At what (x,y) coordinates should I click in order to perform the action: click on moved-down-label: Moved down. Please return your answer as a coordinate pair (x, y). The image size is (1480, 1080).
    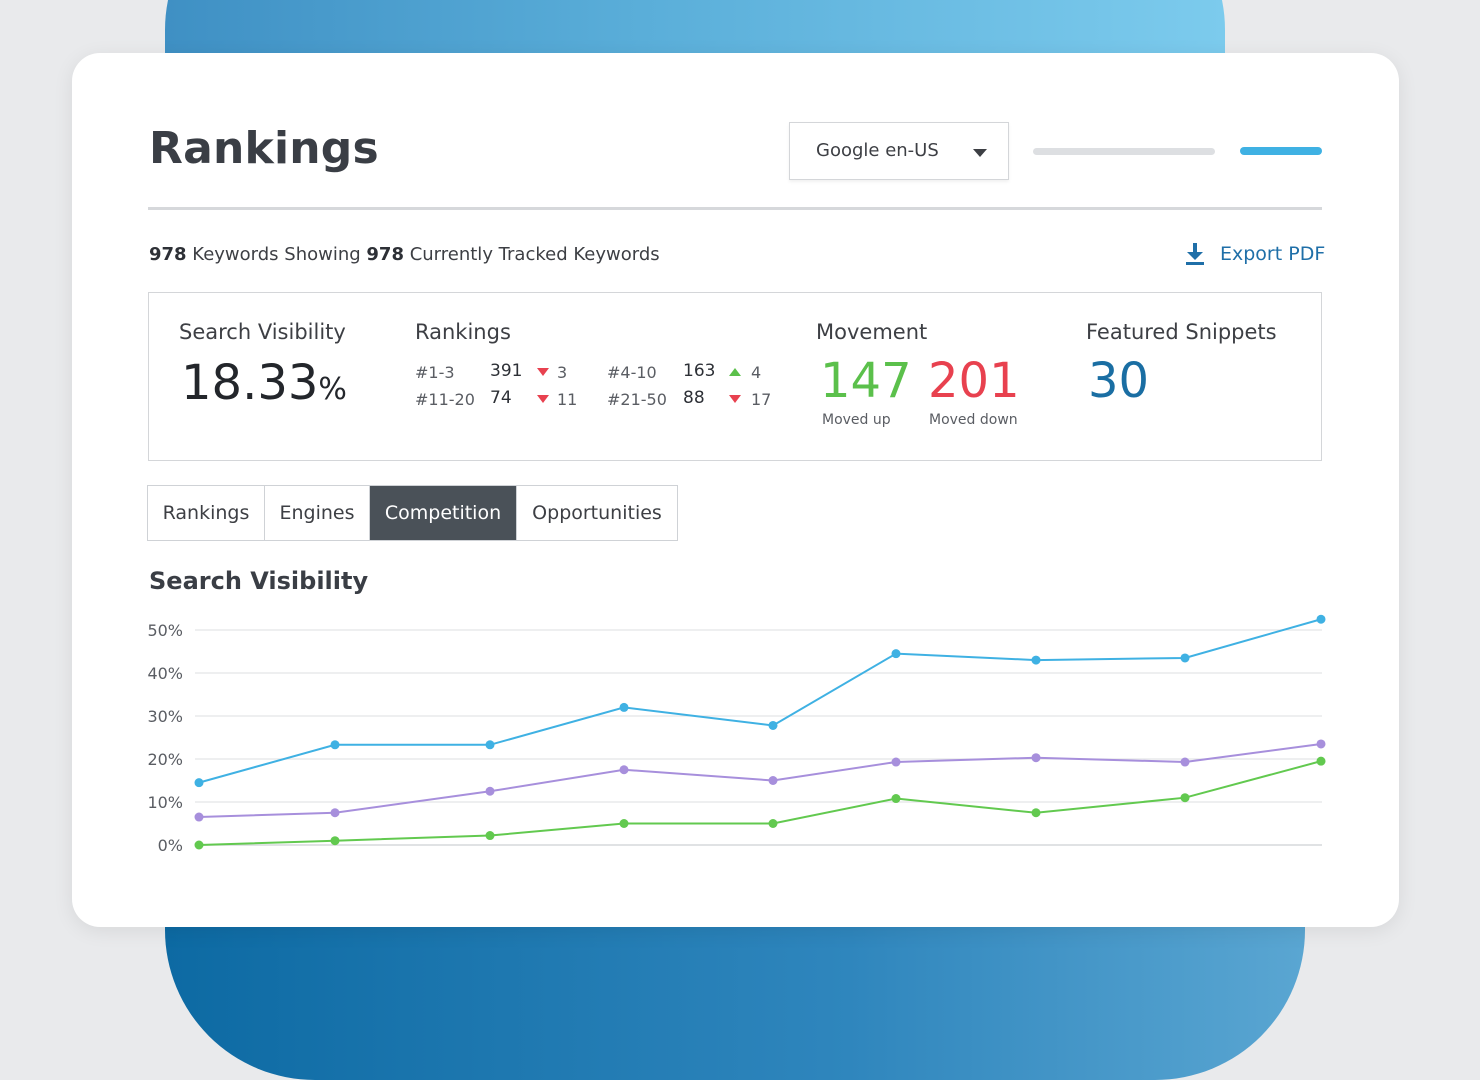
    Looking at the image, I should click on (973, 420).